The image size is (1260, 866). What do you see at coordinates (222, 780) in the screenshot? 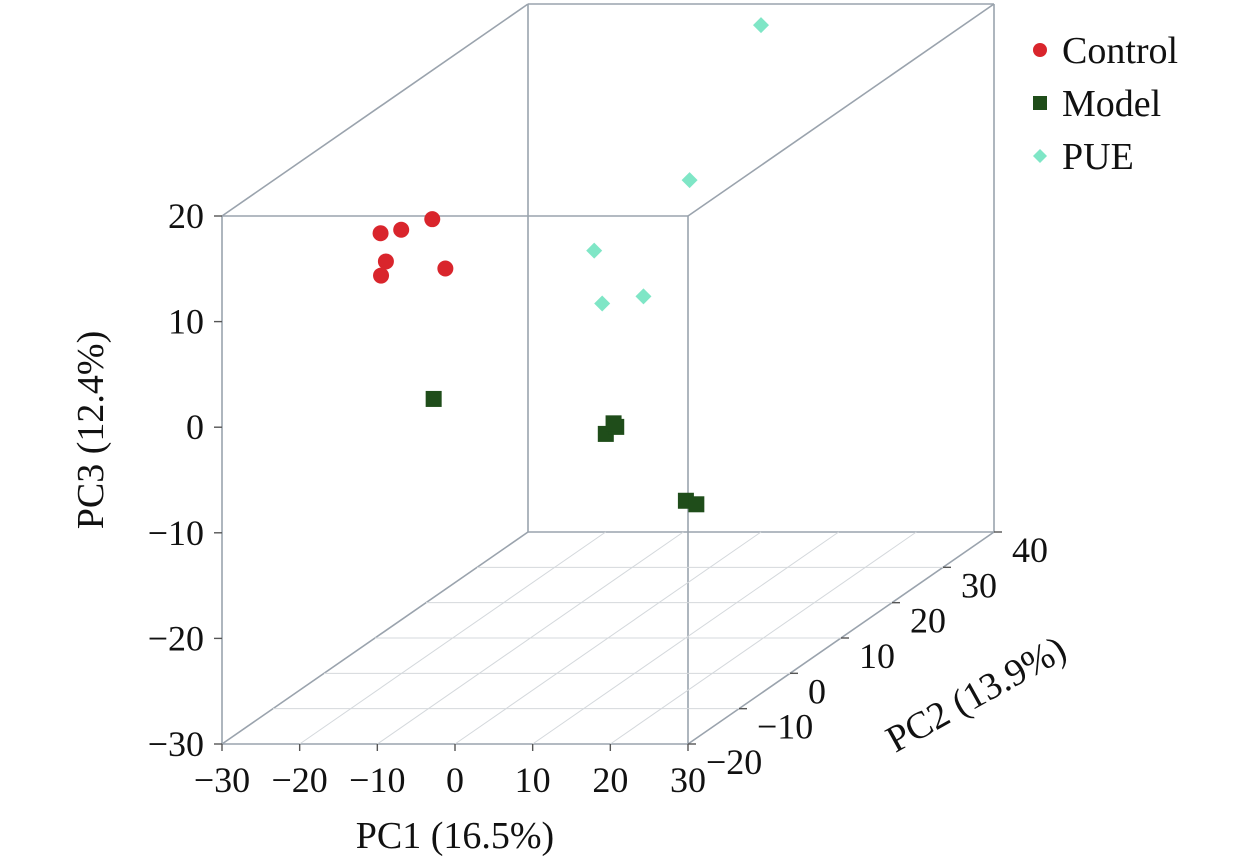
I see `x-tick-label: −30` at bounding box center [222, 780].